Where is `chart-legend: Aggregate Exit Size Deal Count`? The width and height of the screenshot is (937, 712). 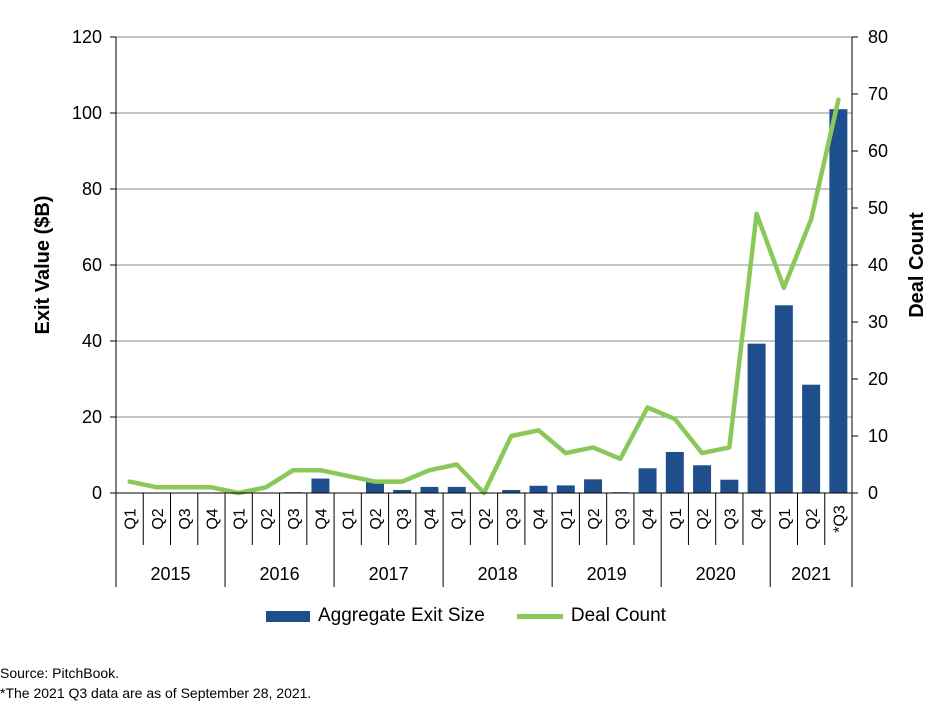 chart-legend: Aggregate Exit Size Deal Count is located at coordinates (482, 616).